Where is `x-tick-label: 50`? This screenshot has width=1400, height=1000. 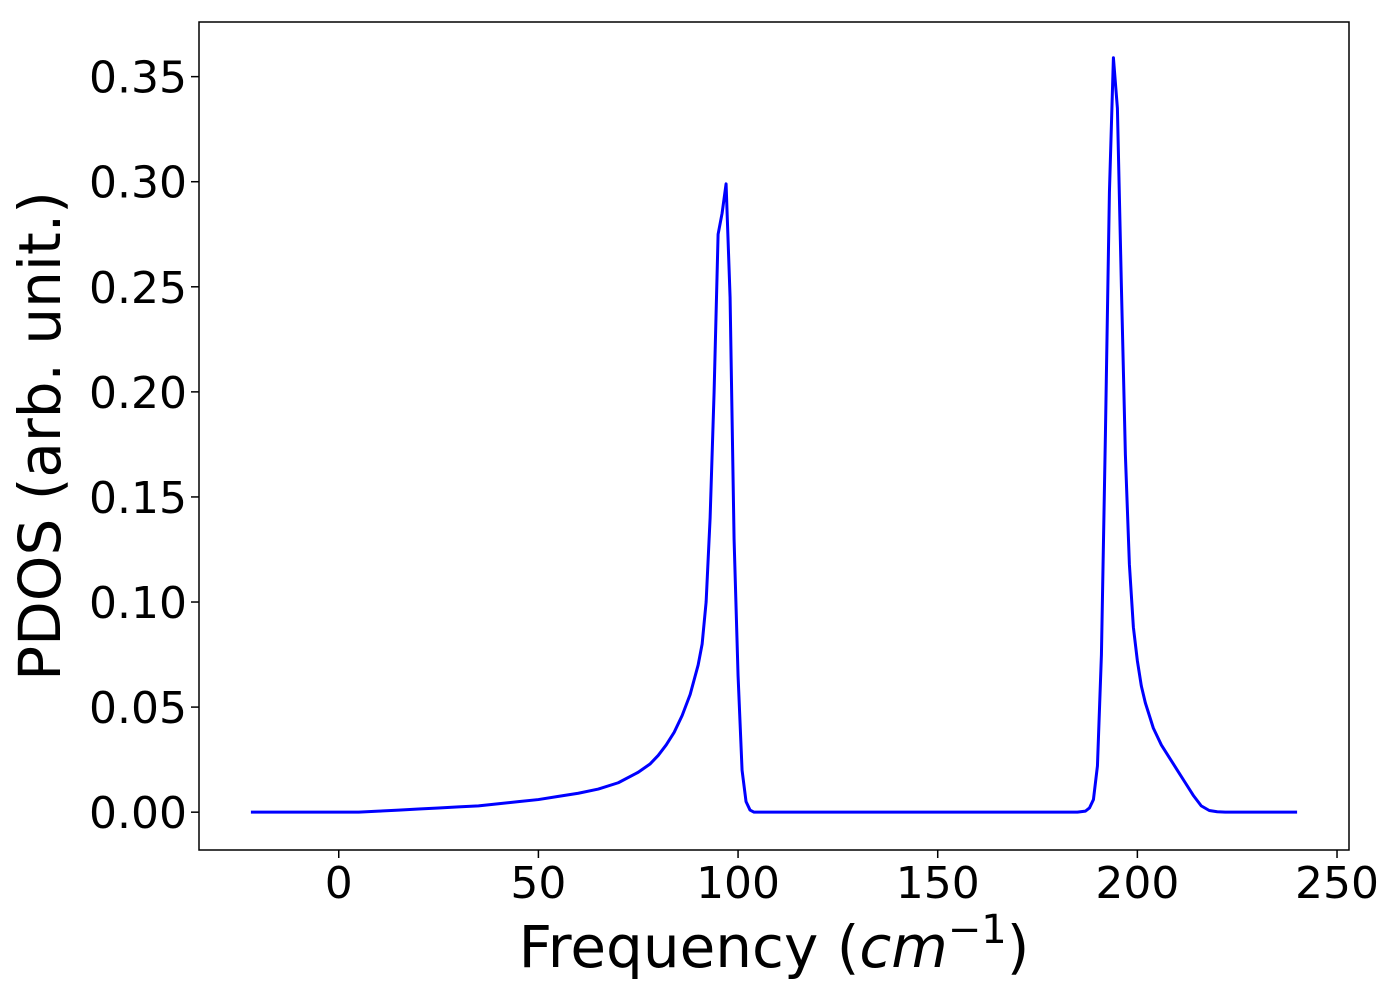 x-tick-label: 50 is located at coordinates (538, 883).